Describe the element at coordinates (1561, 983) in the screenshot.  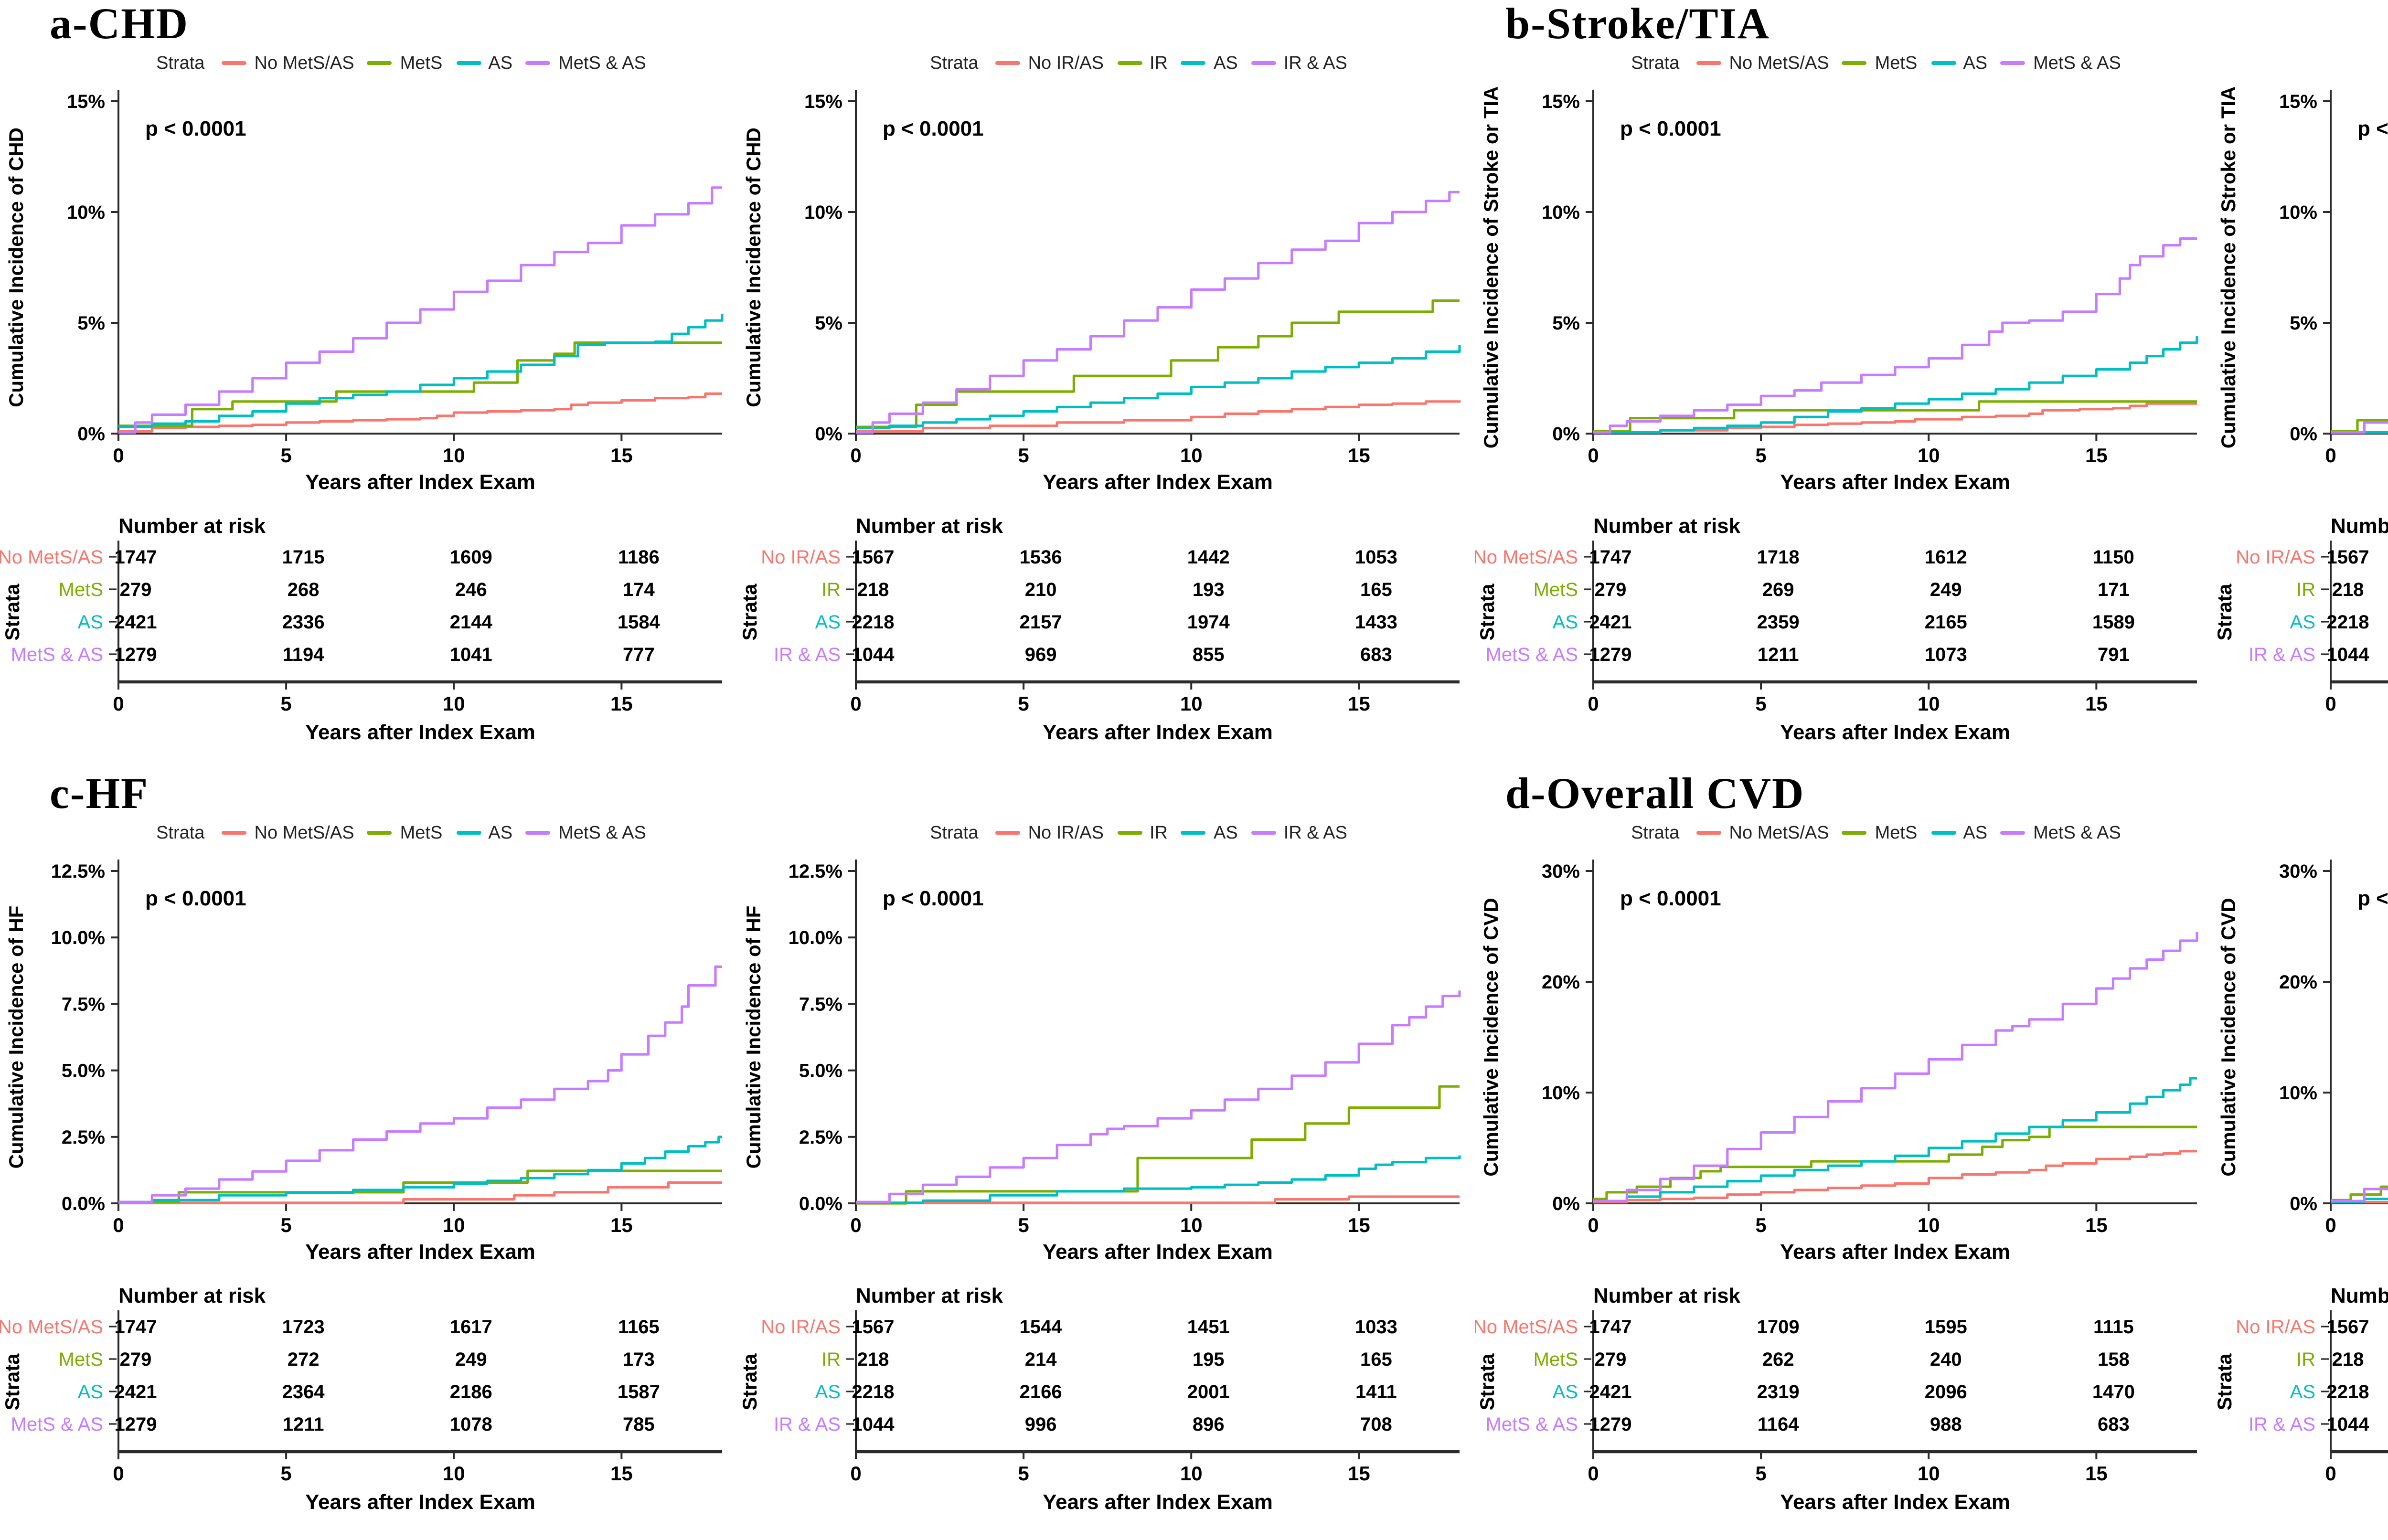
I see `y-tick-label: 20%` at that location.